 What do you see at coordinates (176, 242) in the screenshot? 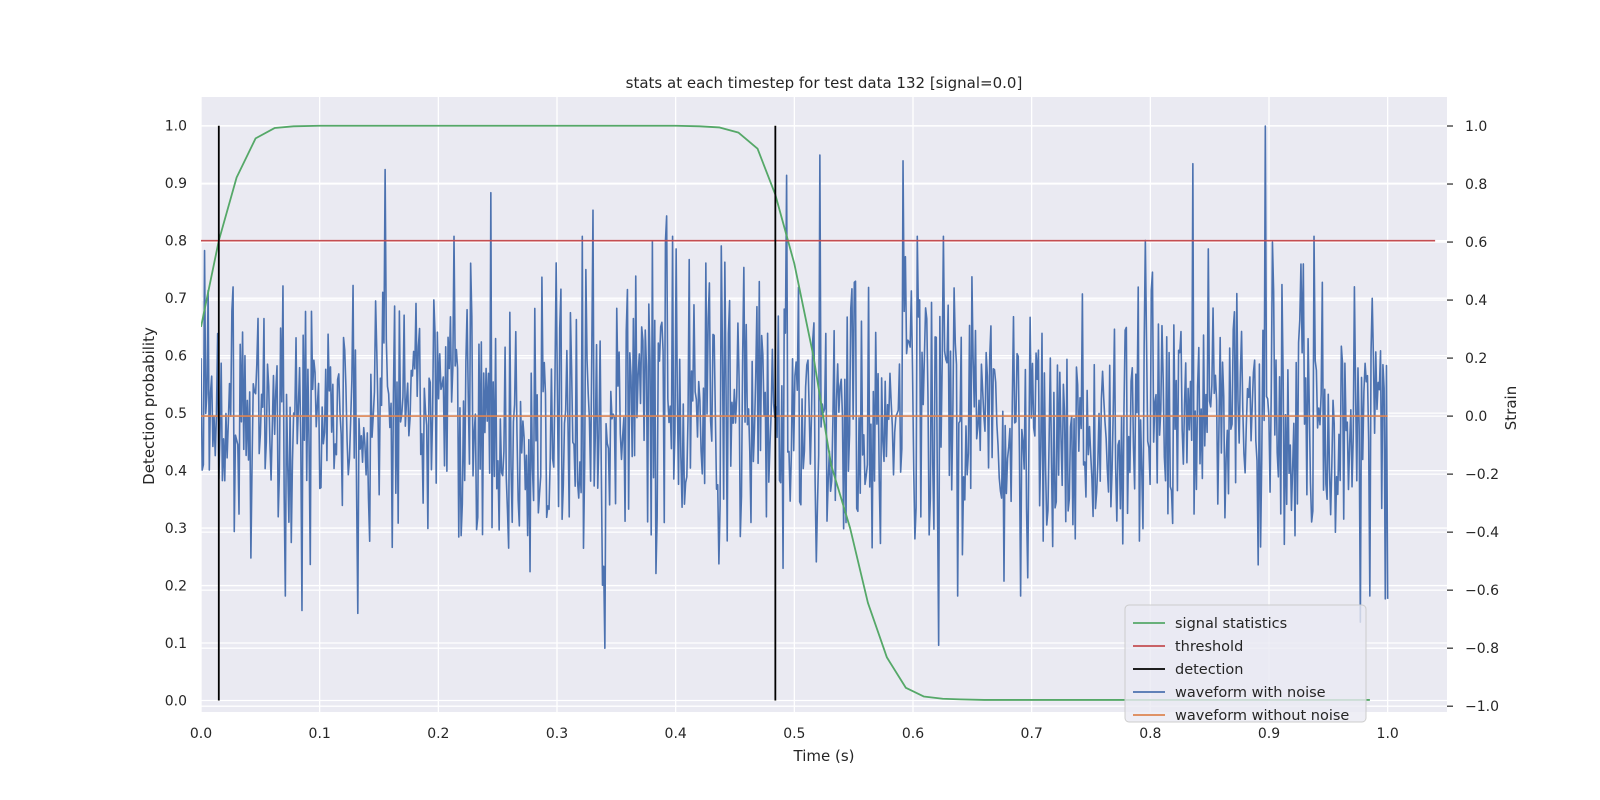
I see `y-tick-label: 0.8` at bounding box center [176, 242].